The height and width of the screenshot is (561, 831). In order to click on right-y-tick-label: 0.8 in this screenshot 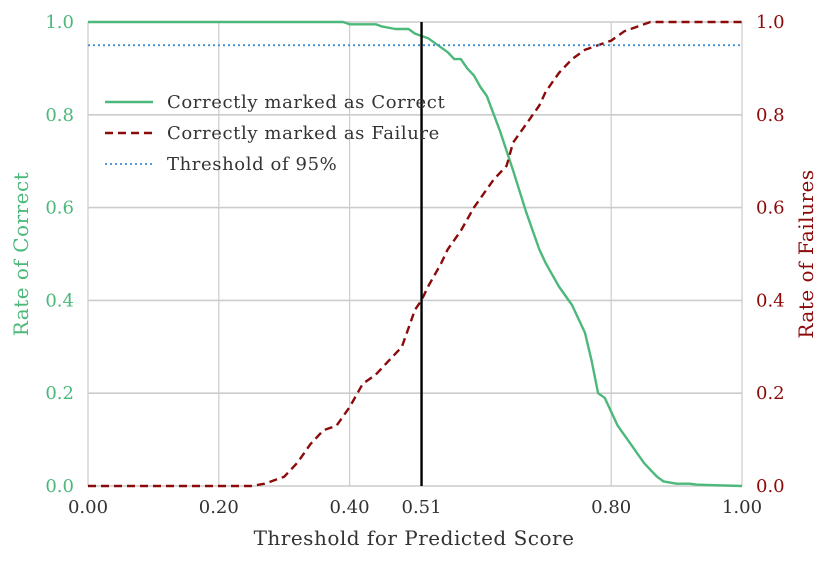, I will do `click(770, 115)`.